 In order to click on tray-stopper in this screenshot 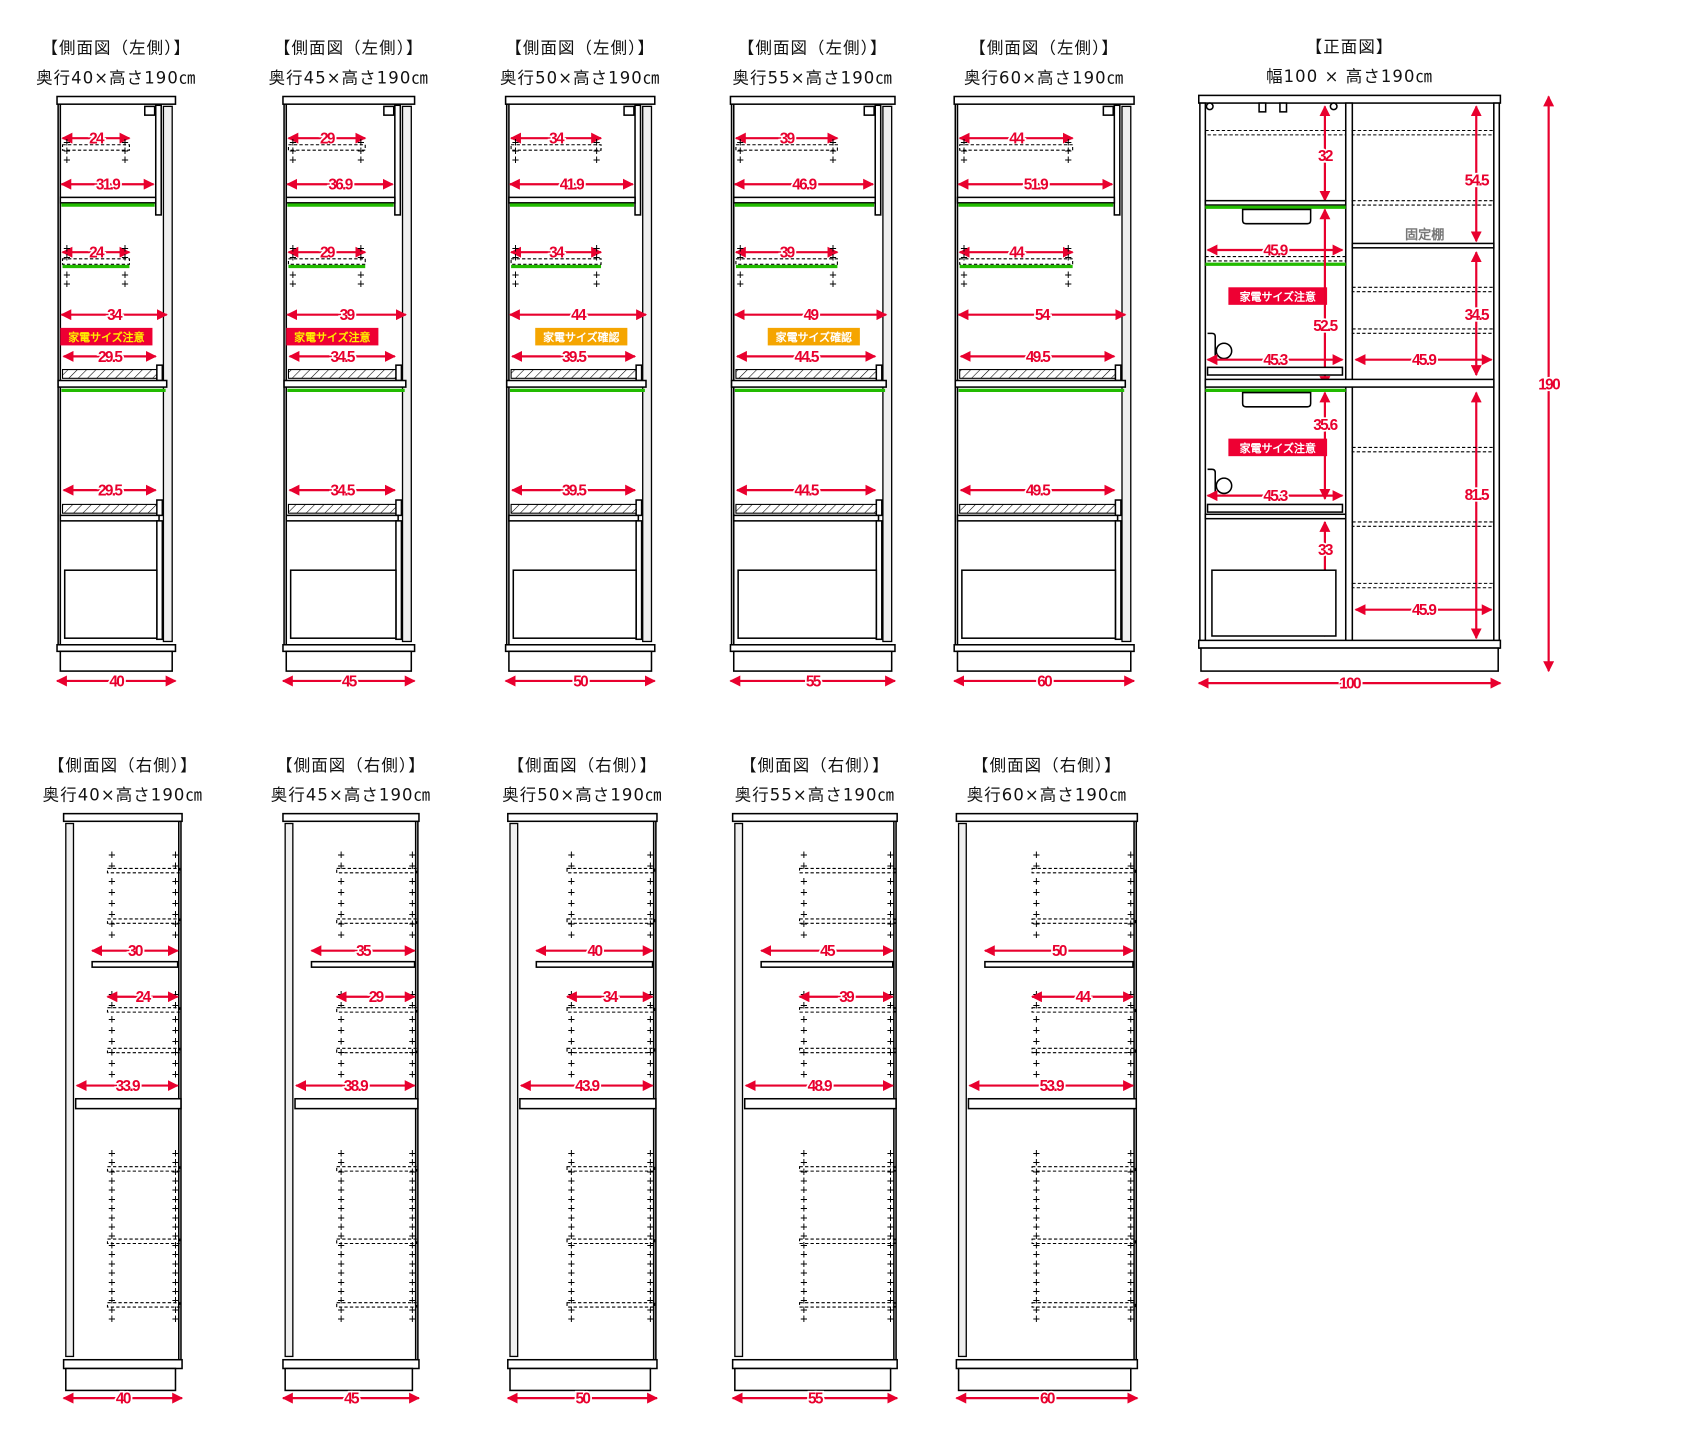, I will do `click(399, 373)`.